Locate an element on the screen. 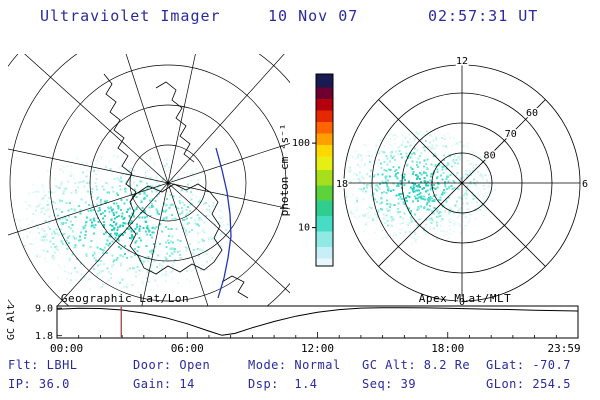  colorbar-bands is located at coordinates (324, 170).